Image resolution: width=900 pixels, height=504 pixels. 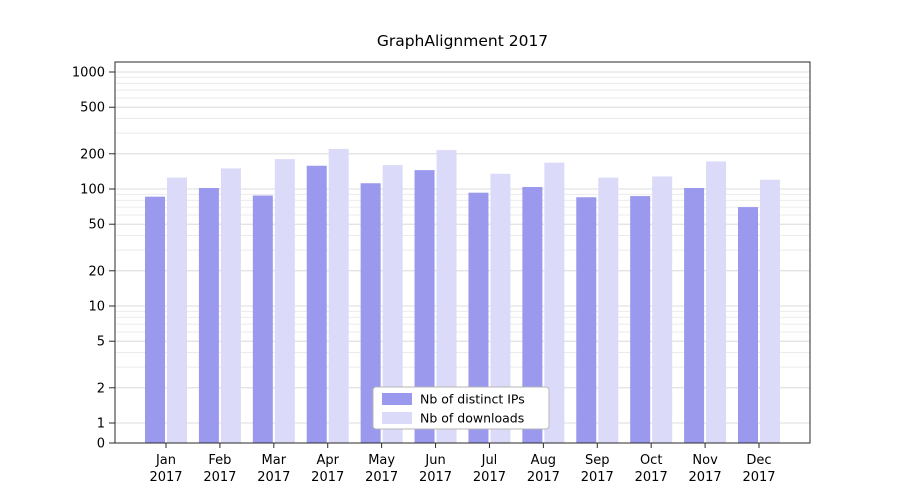 What do you see at coordinates (397, 418) in the screenshot?
I see `legend-swatch-downloads` at bounding box center [397, 418].